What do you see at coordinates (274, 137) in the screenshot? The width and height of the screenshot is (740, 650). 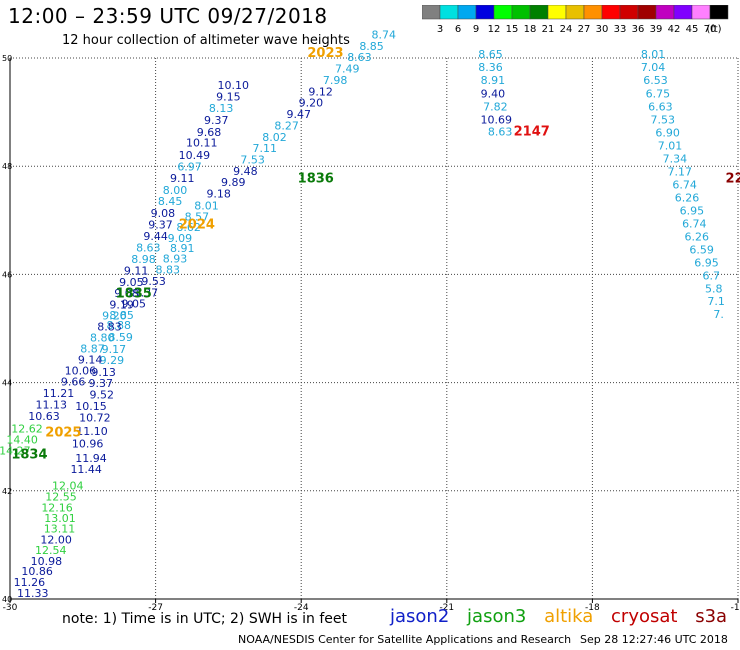 I see `wave-height-label: 8.02` at bounding box center [274, 137].